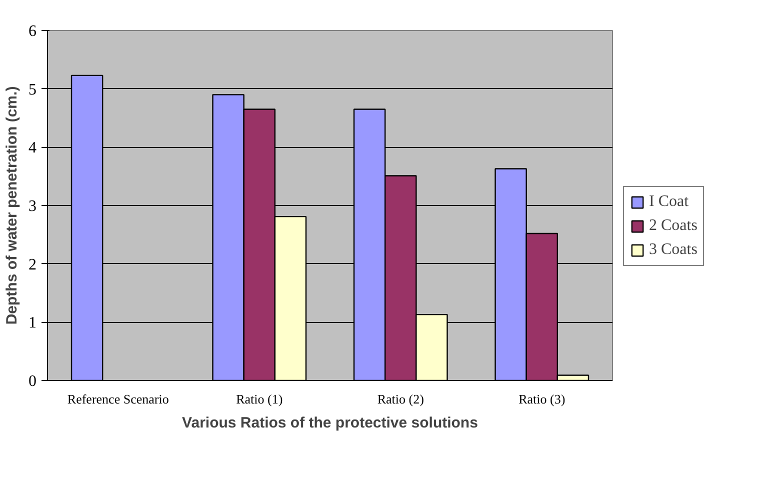  What do you see at coordinates (32, 323) in the screenshot?
I see `y-tick-label: 1` at bounding box center [32, 323].